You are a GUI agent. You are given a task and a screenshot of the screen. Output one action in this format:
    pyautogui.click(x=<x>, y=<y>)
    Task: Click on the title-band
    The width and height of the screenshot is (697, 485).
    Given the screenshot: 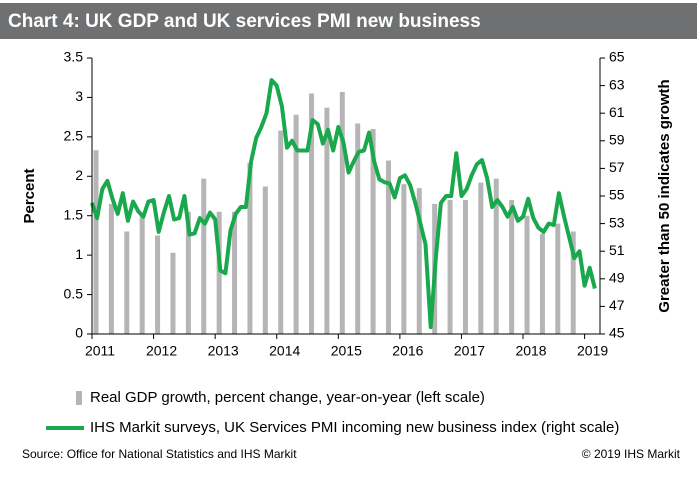 What is the action you would take?
    pyautogui.click(x=348, y=21)
    